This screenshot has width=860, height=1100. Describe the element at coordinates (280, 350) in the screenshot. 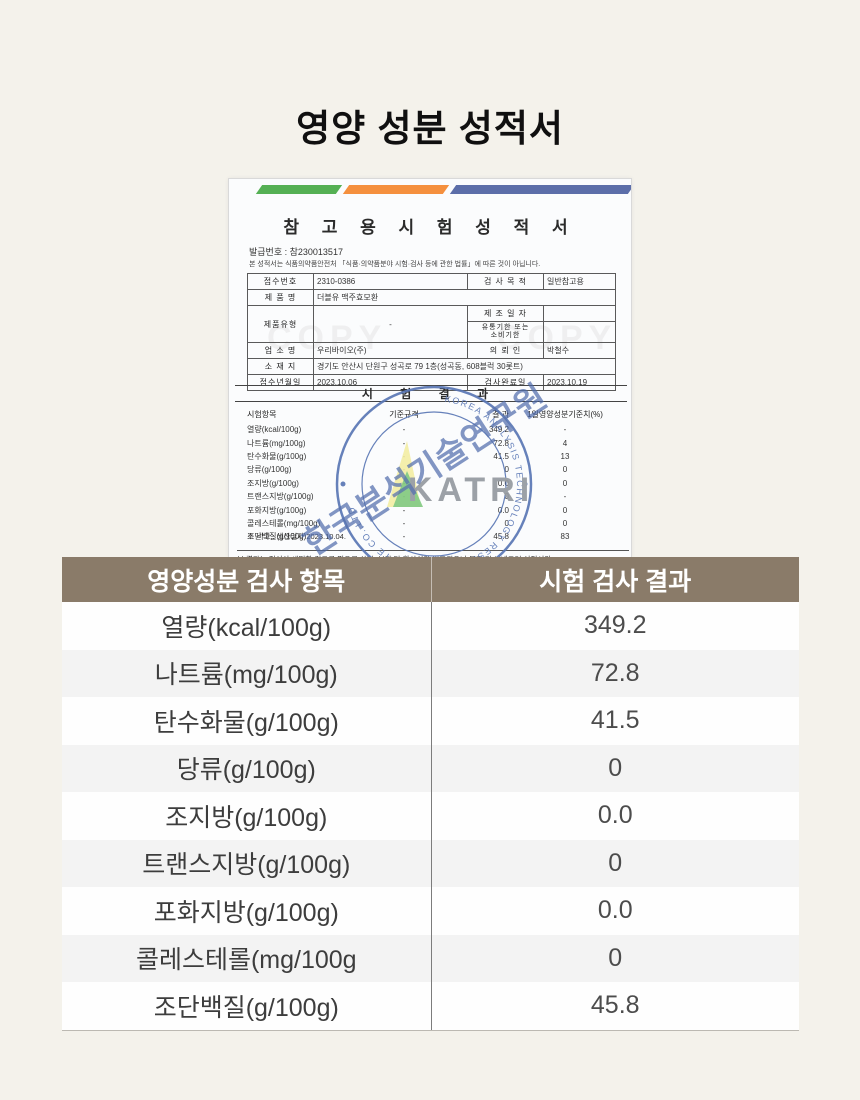

I see `company-label: 업 소 명` at that location.